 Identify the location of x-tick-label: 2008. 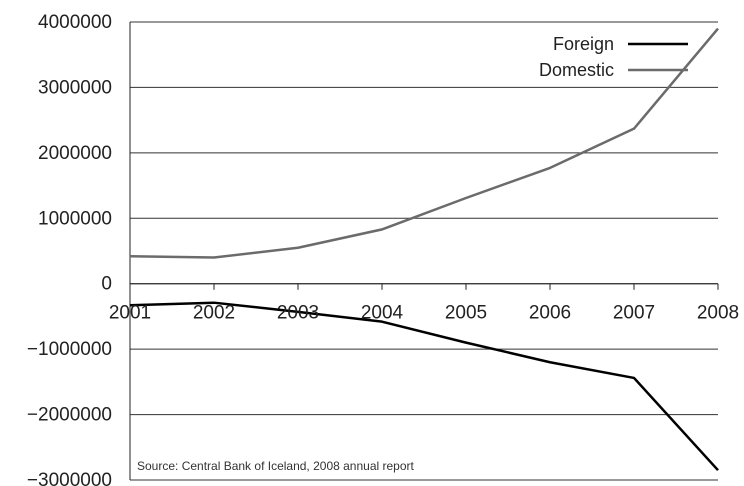
(718, 313).